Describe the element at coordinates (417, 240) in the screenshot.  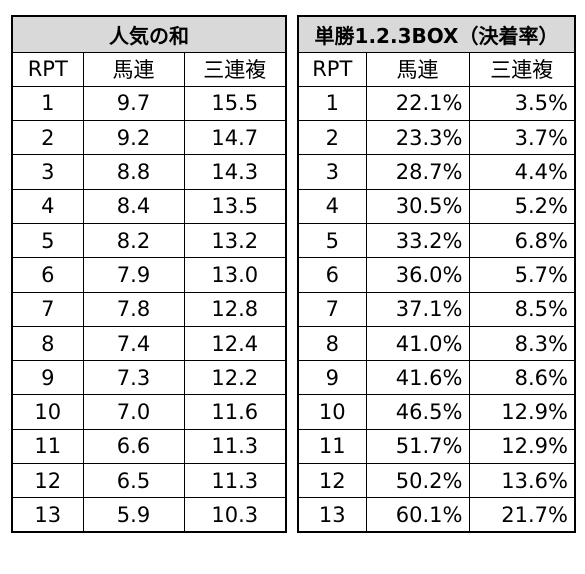
I see `umaren-cell: 33.2%` at that location.